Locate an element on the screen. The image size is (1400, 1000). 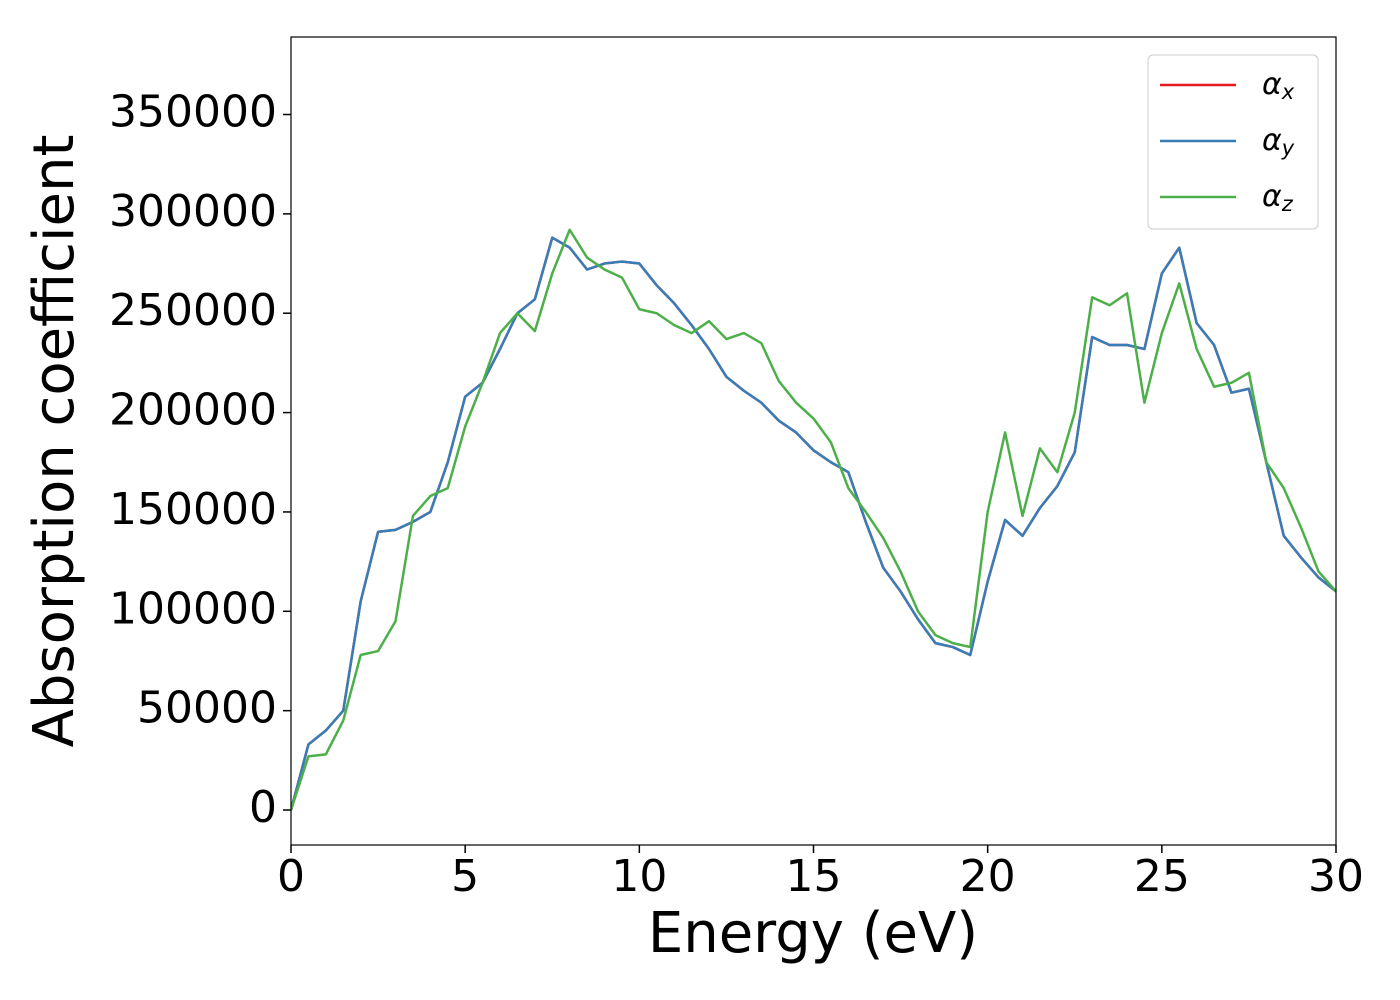
y-tick-label: 350000 is located at coordinates (193, 112).